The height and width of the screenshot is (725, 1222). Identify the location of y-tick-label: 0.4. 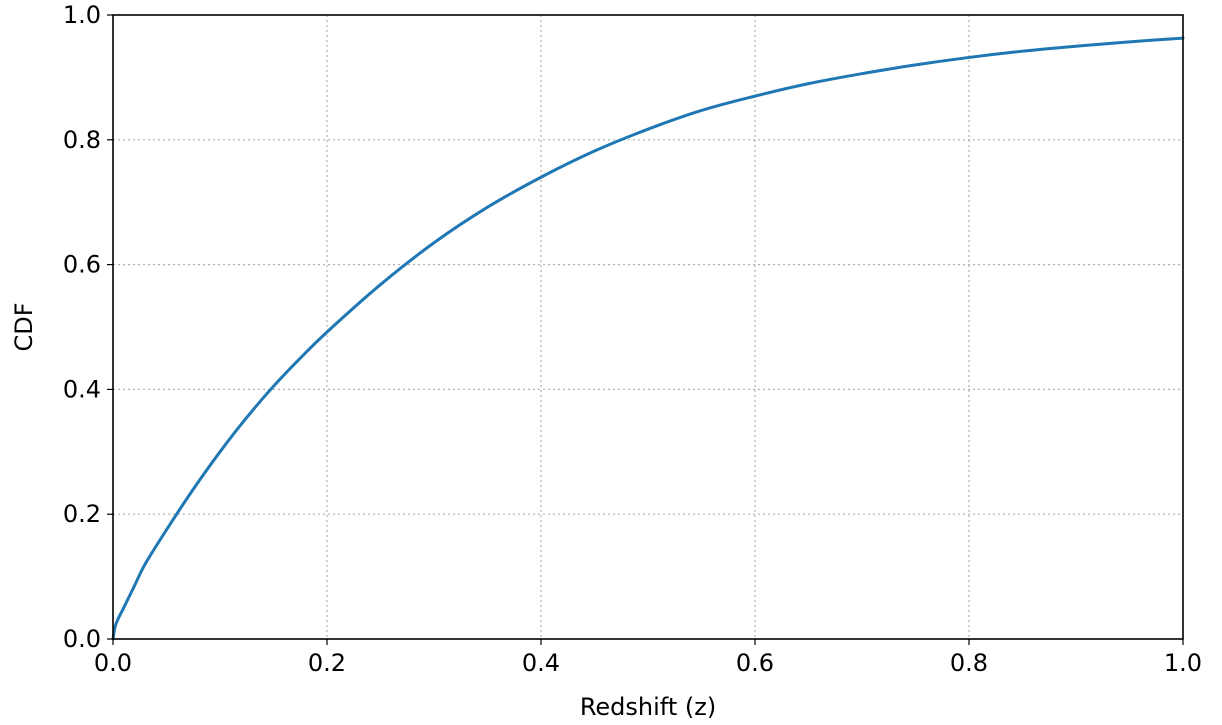
(82, 389).